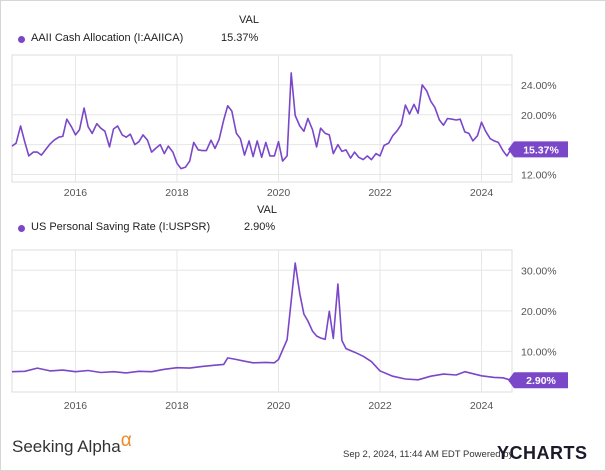 Image resolution: width=606 pixels, height=471 pixels. What do you see at coordinates (121, 227) in the screenshot?
I see `series-name: US Personal Saving Rate (I:USPSR)` at bounding box center [121, 227].